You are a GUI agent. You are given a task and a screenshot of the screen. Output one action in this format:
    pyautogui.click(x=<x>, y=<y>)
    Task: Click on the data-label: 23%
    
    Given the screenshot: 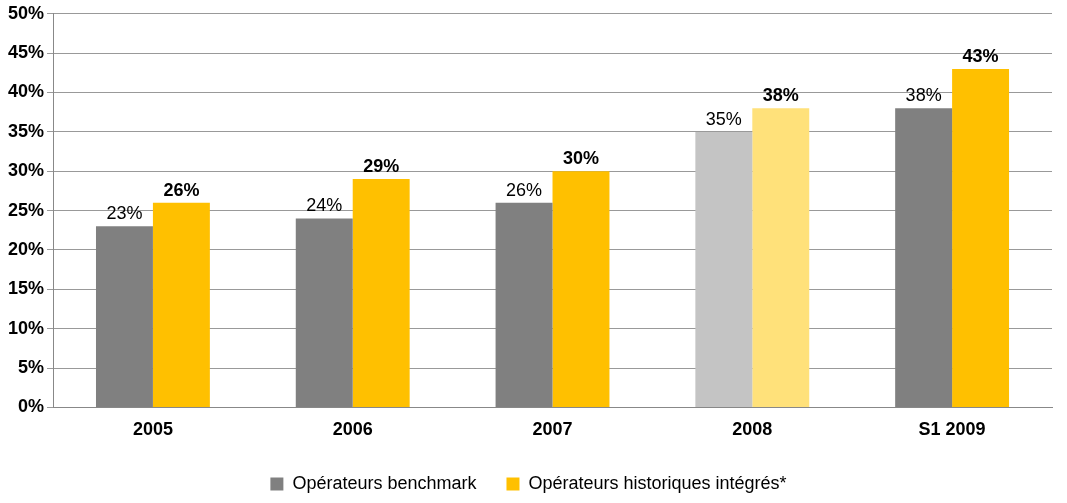 What is the action you would take?
    pyautogui.click(x=124, y=213)
    